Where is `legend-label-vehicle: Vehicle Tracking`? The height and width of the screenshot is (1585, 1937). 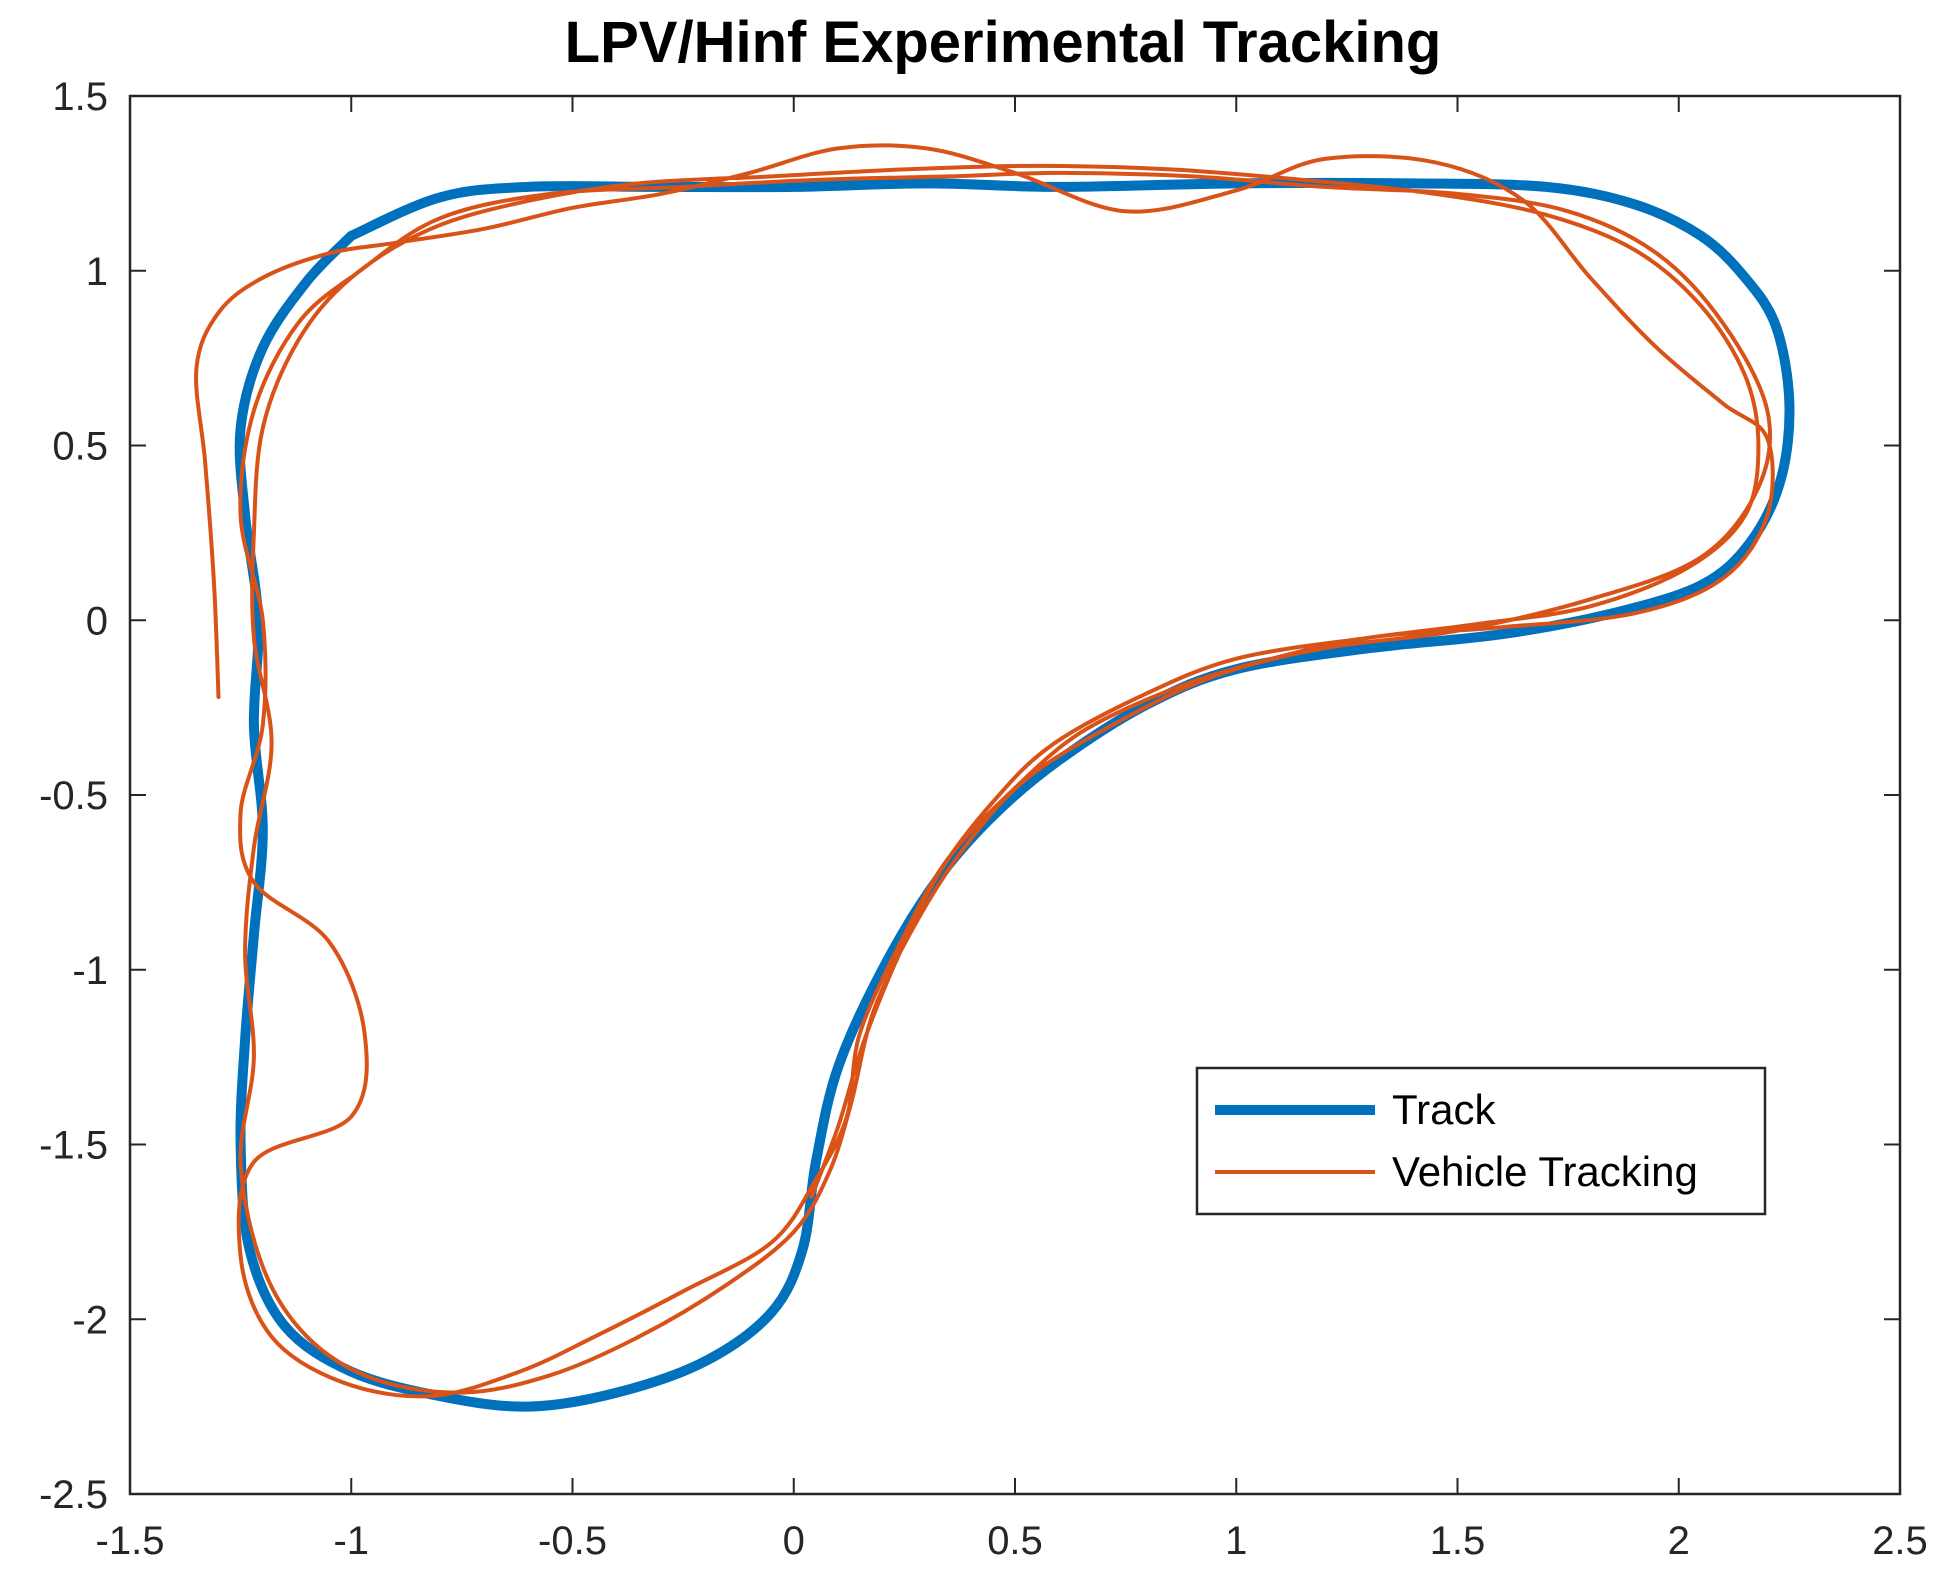
legend-label-vehicle: Vehicle Tracking is located at coordinates (1545, 1171).